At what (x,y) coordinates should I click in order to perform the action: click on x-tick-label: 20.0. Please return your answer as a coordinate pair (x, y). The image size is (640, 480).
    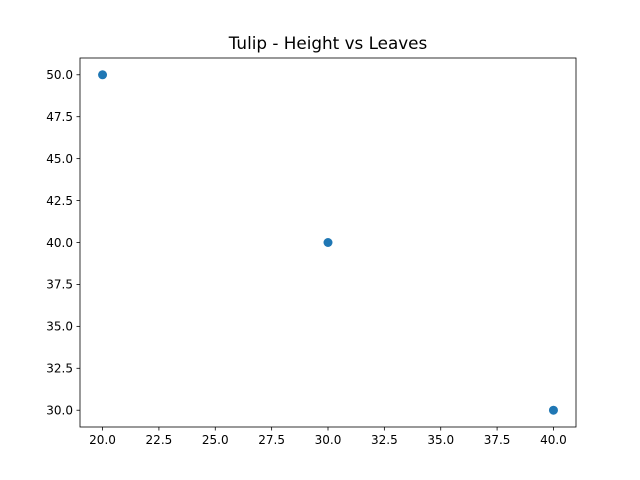
    Looking at the image, I should click on (102, 440).